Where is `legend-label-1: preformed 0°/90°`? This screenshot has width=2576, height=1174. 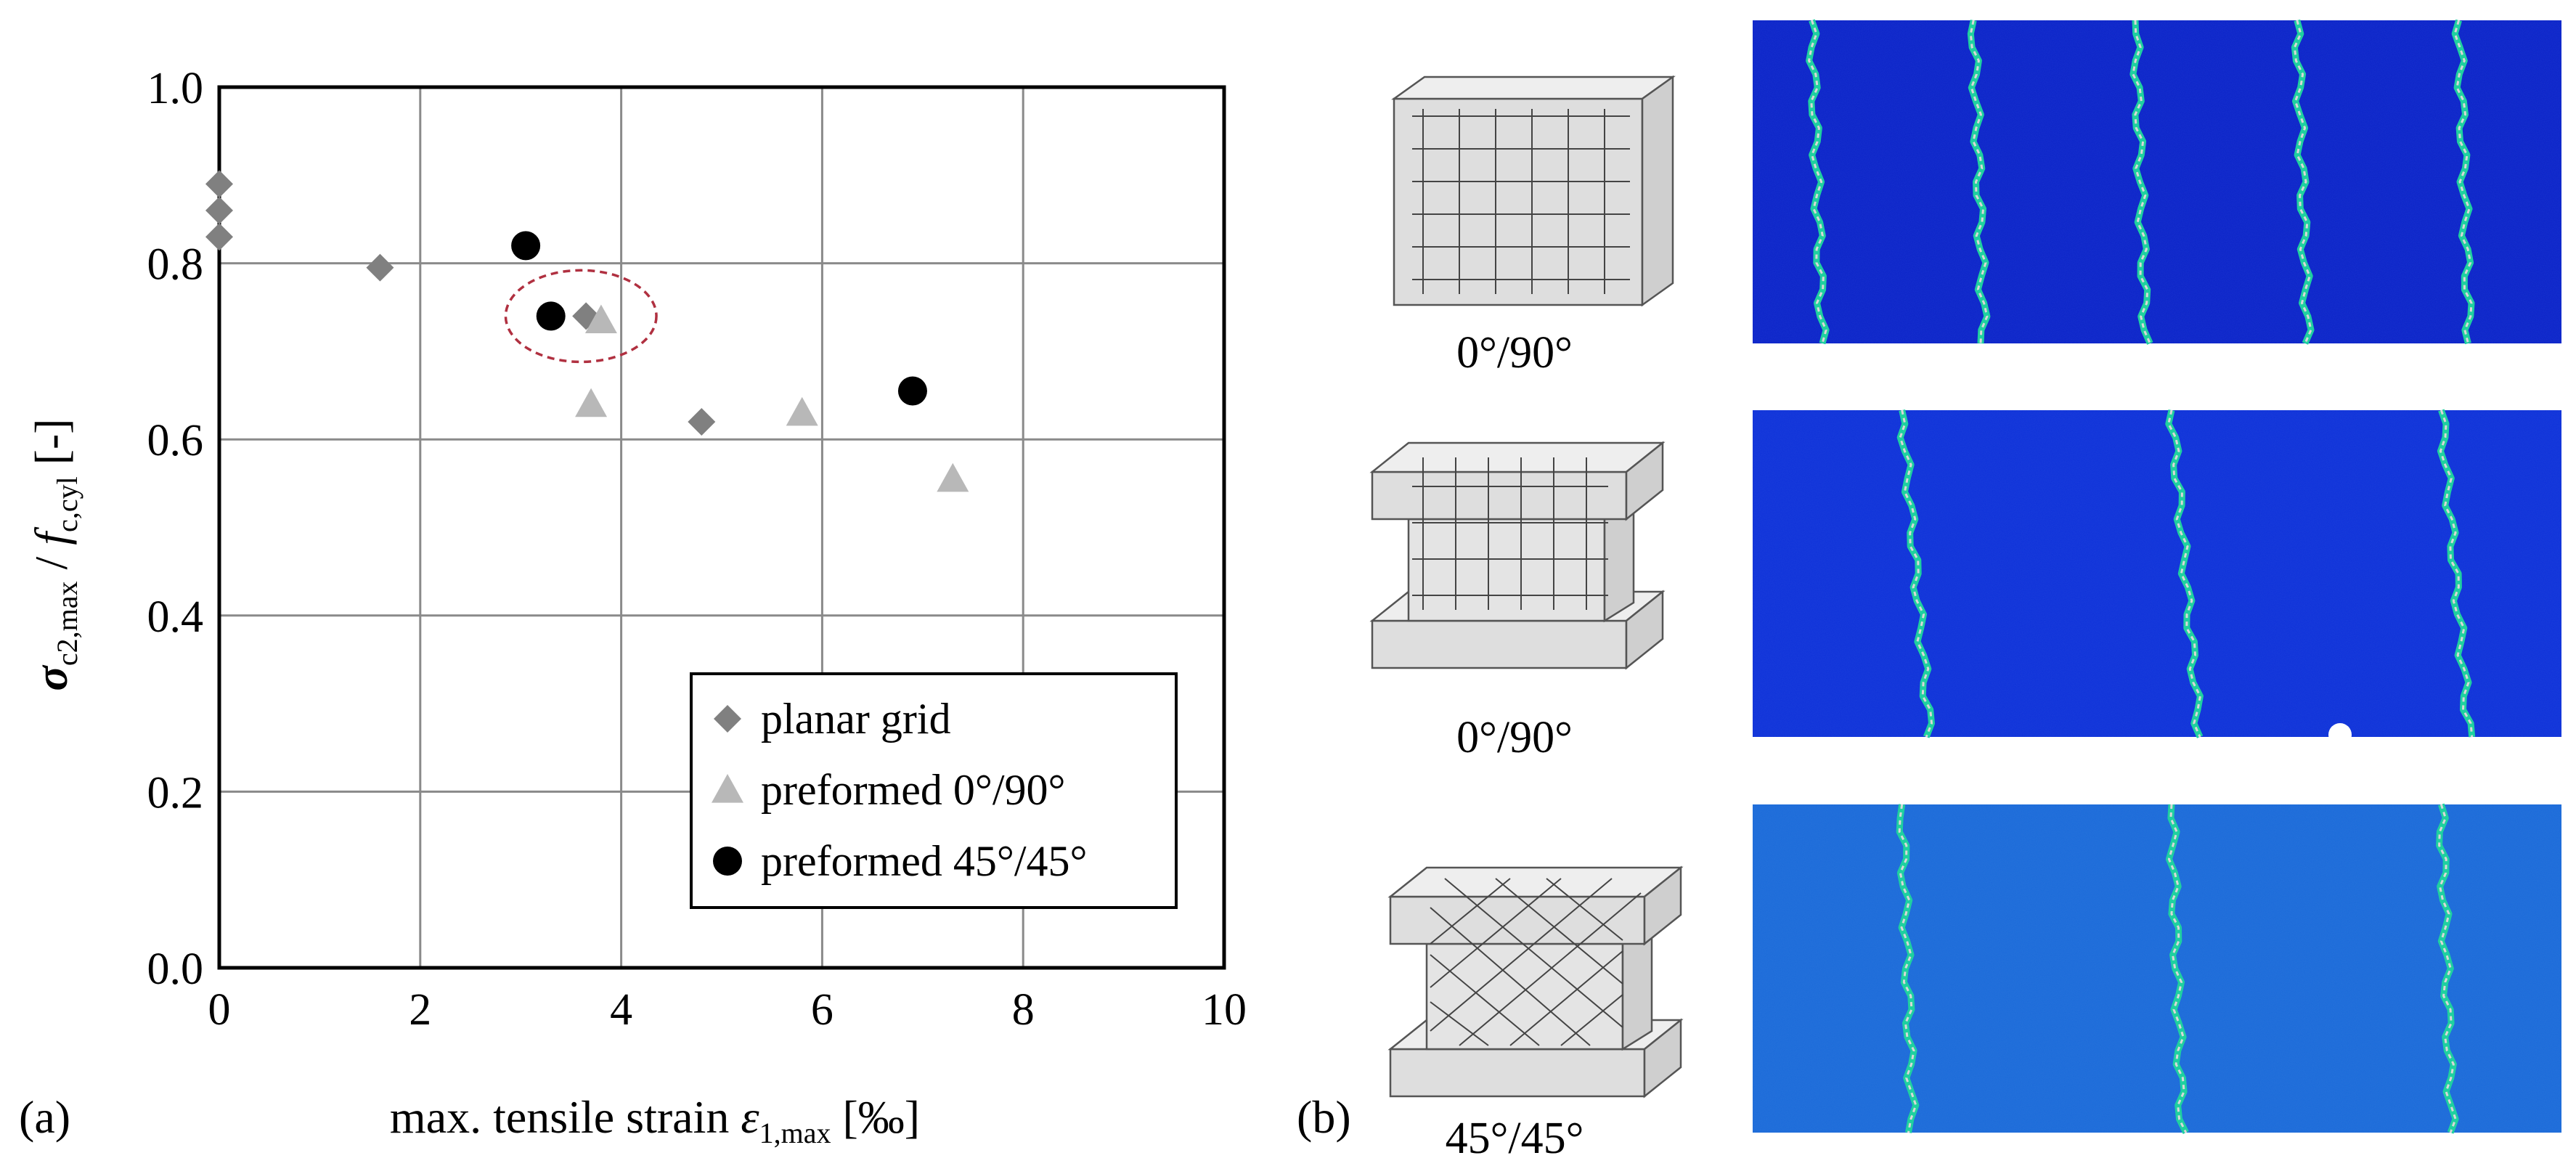
legend-label-1: preformed 0°/90° is located at coordinates (913, 790).